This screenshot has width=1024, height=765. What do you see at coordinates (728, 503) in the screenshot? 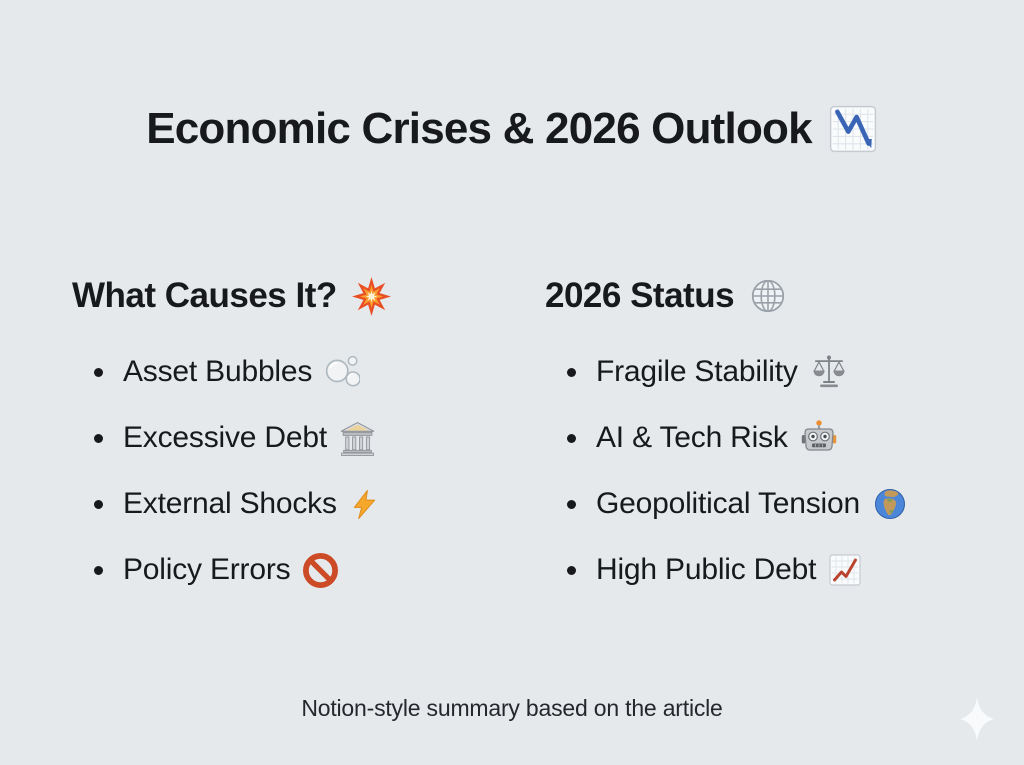
I see `list-item-label: Geopolitical Tension` at bounding box center [728, 503].